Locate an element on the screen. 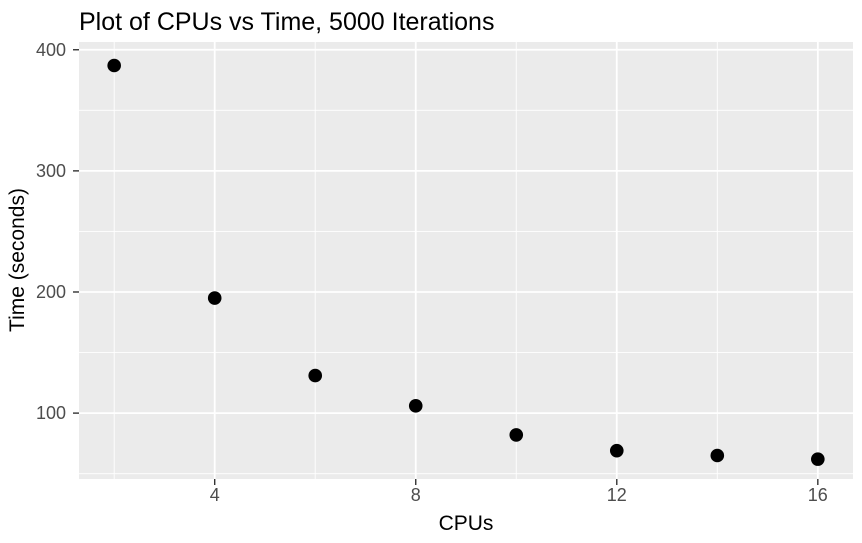 Image resolution: width=862 pixels, height=543 pixels. y-tick-label: 100 is located at coordinates (51, 413).